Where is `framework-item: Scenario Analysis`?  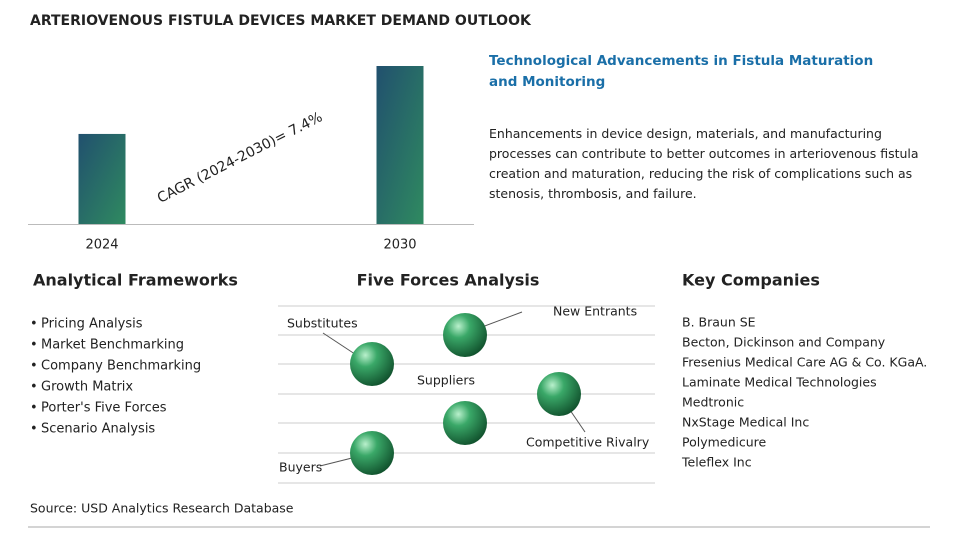
framework-item: Scenario Analysis is located at coordinates (98, 429).